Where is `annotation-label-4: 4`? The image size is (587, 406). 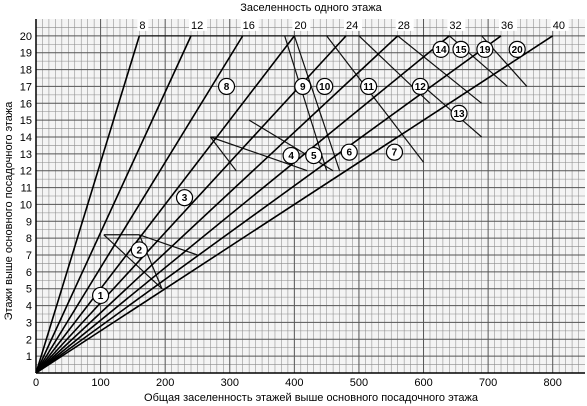
annotation-label-4: 4 is located at coordinates (291, 156).